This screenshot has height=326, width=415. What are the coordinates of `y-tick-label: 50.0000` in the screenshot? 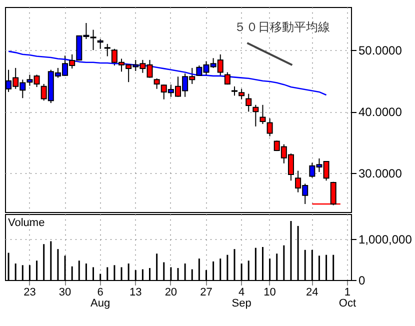 It's located at (380, 51).